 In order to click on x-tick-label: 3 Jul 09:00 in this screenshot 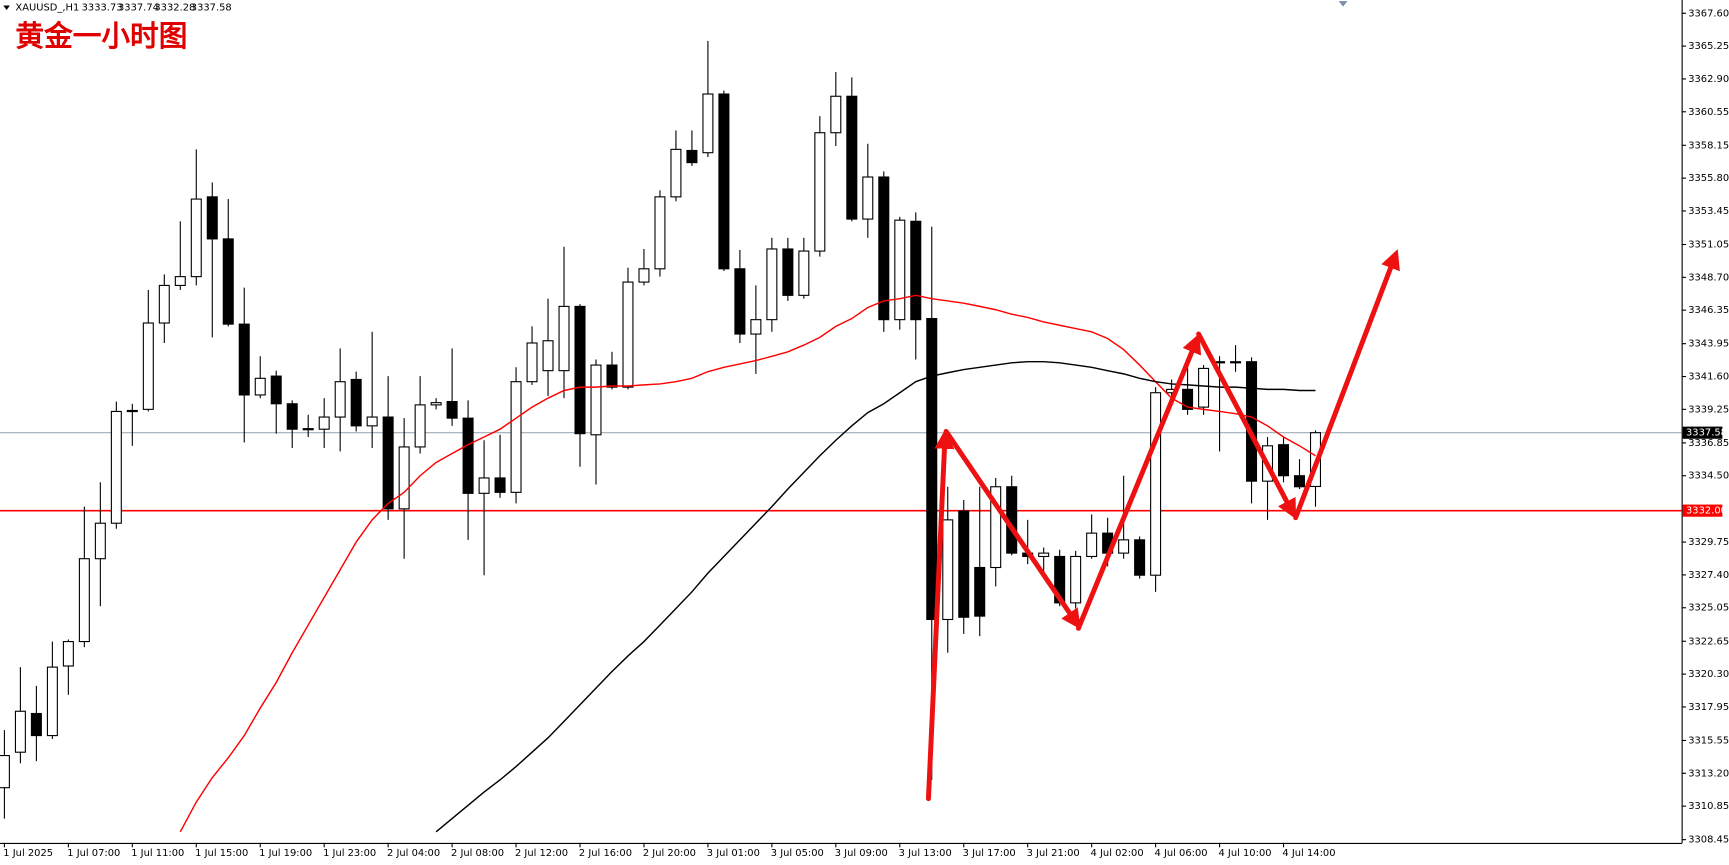, I will do `click(861, 853)`.